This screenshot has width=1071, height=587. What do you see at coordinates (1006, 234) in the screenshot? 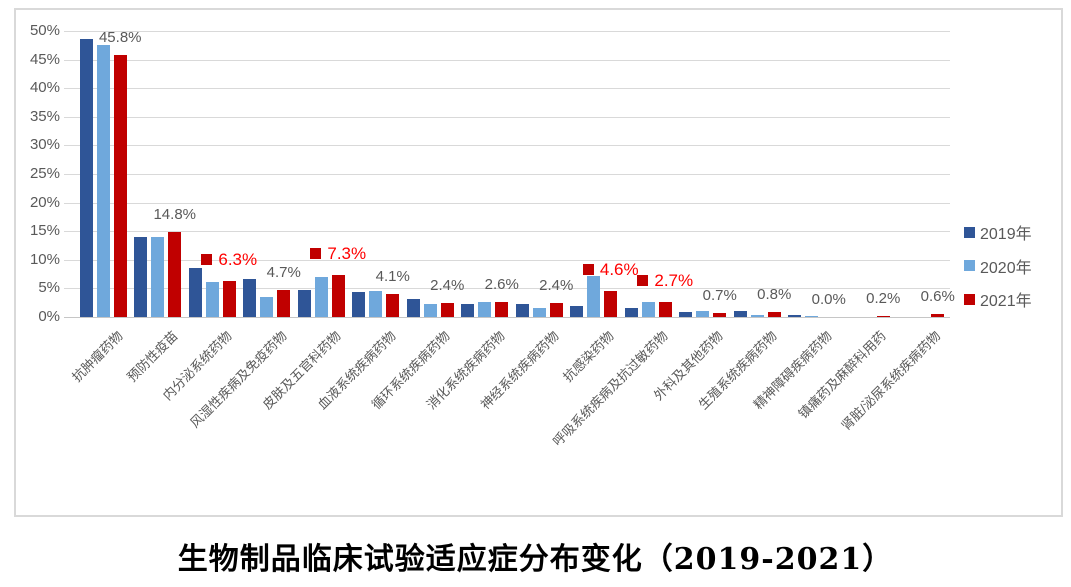
I see `legend-label: 2019年` at bounding box center [1006, 234].